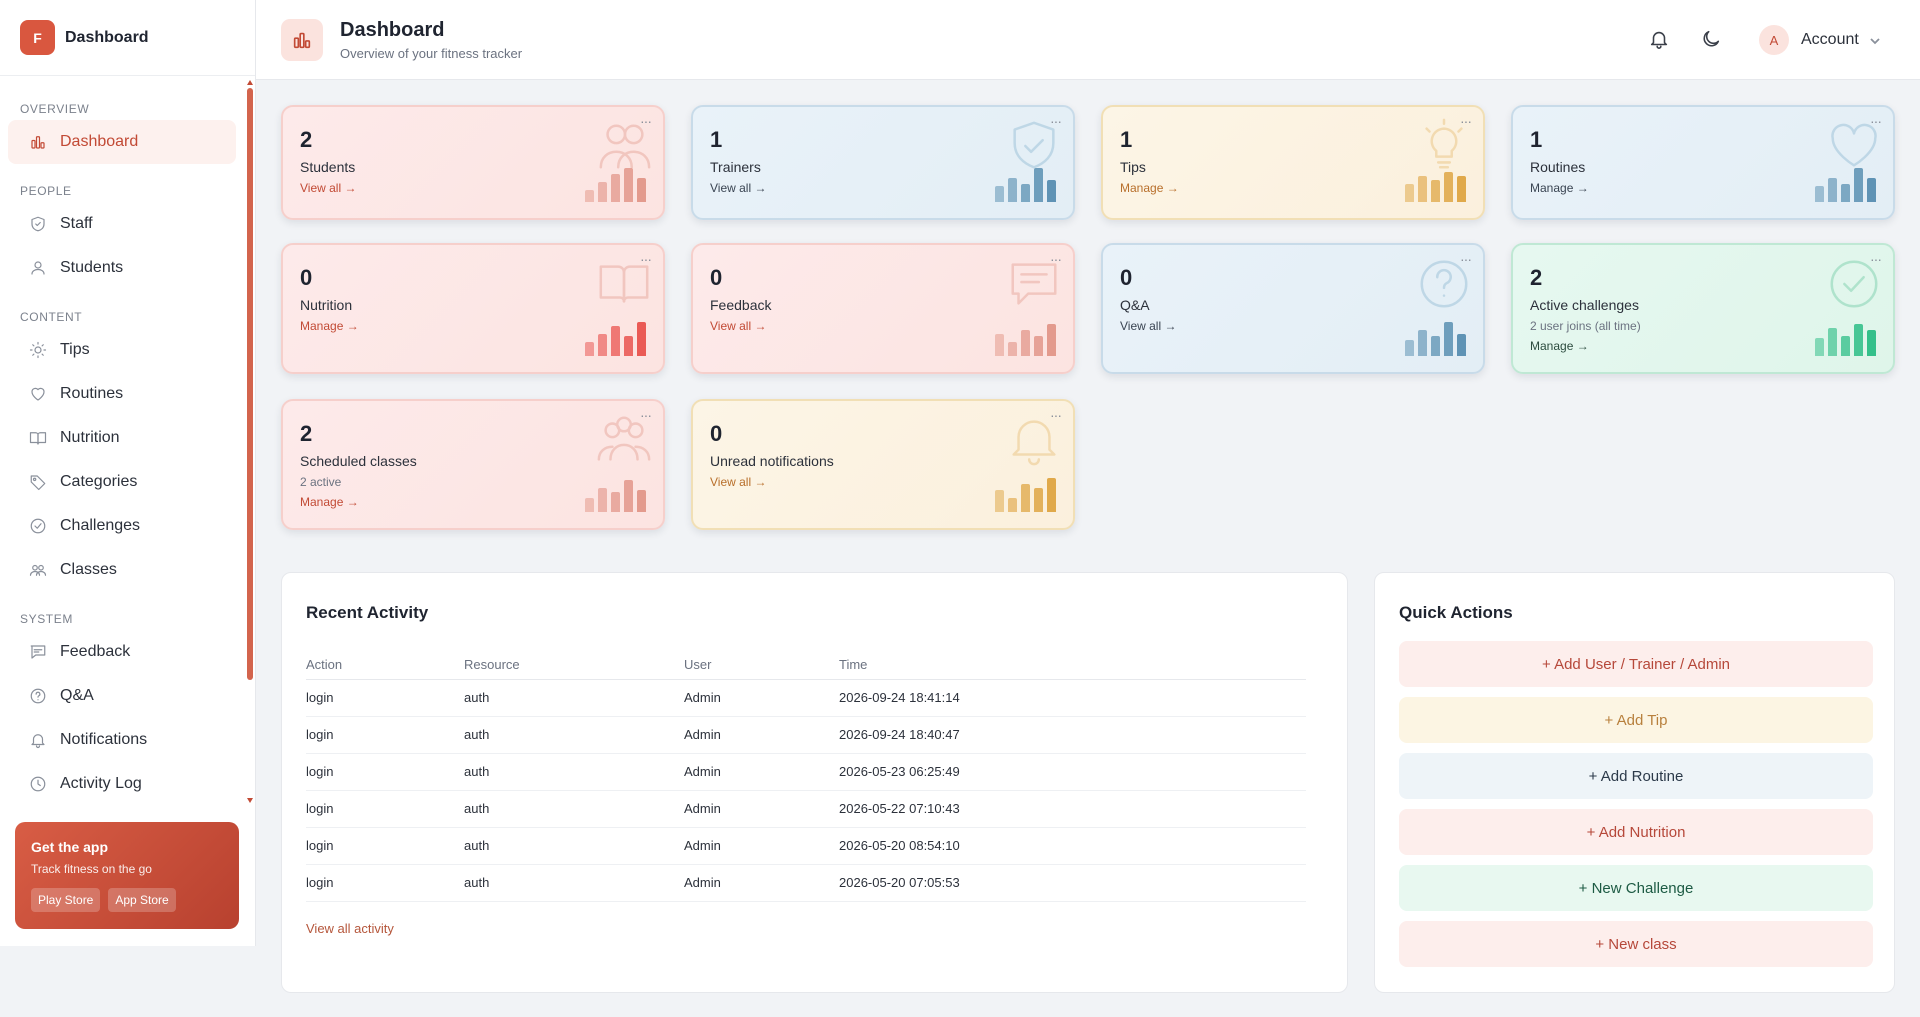  Describe the element at coordinates (122, 781) in the screenshot. I see `sidebar-item-activity: Activity Log` at that location.